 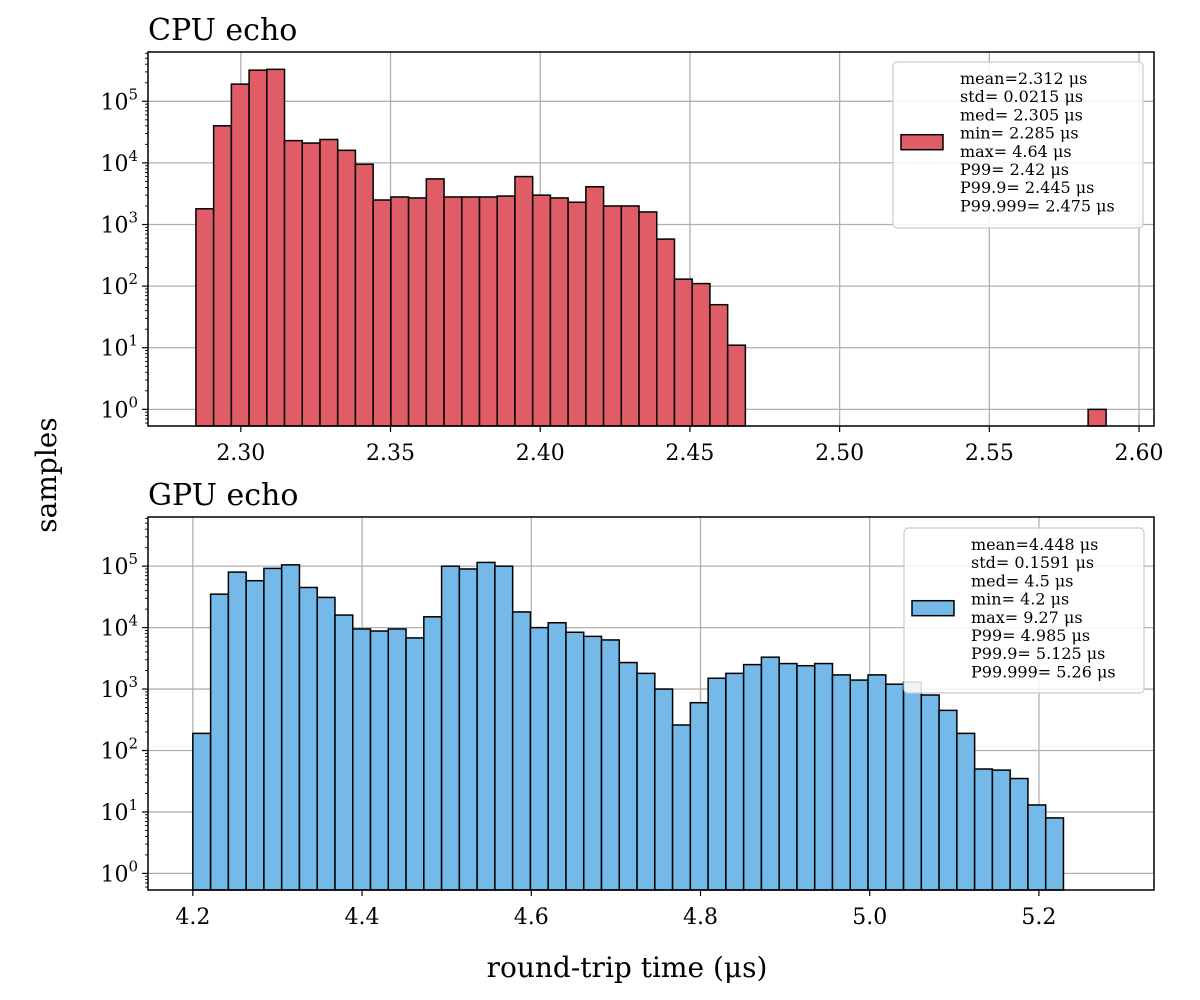 I want to click on gpu-y-tick-label: 10², so click(x=119, y=750).